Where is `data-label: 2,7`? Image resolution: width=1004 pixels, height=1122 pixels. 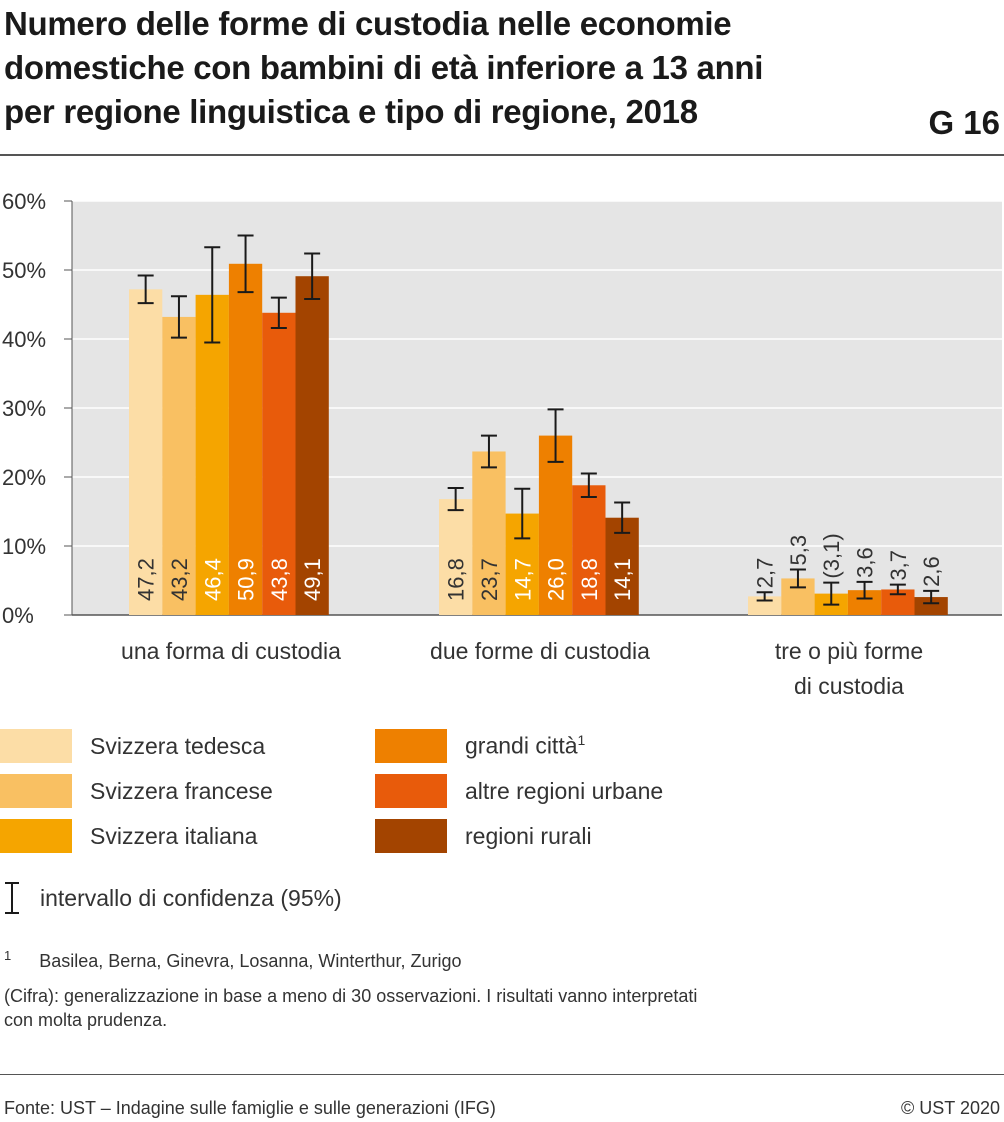
data-label: 2,7 is located at coordinates (765, 573).